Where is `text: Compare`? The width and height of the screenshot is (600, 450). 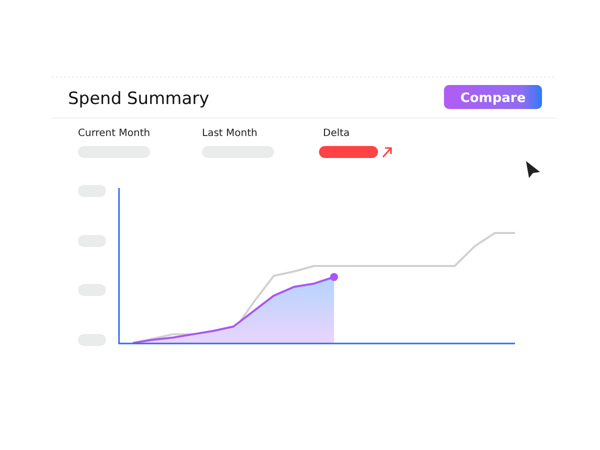 text: Compare is located at coordinates (493, 98).